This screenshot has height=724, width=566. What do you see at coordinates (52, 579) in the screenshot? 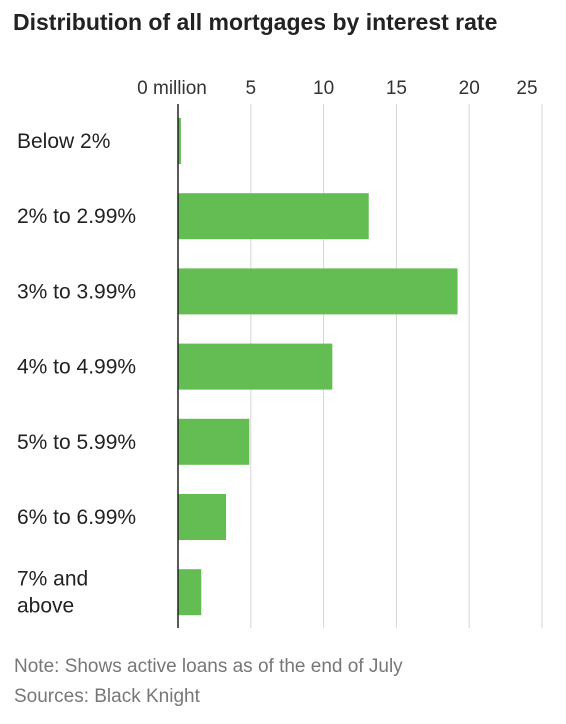
I see `category-label-6-line-0: 7% and` at bounding box center [52, 579].